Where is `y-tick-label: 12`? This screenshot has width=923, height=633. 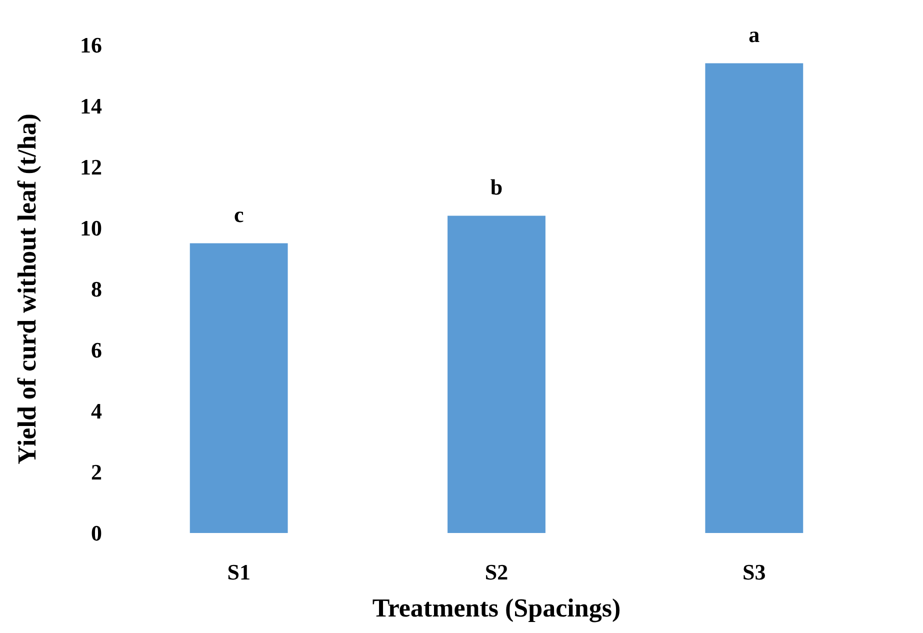
y-tick-label: 12 is located at coordinates (91, 167).